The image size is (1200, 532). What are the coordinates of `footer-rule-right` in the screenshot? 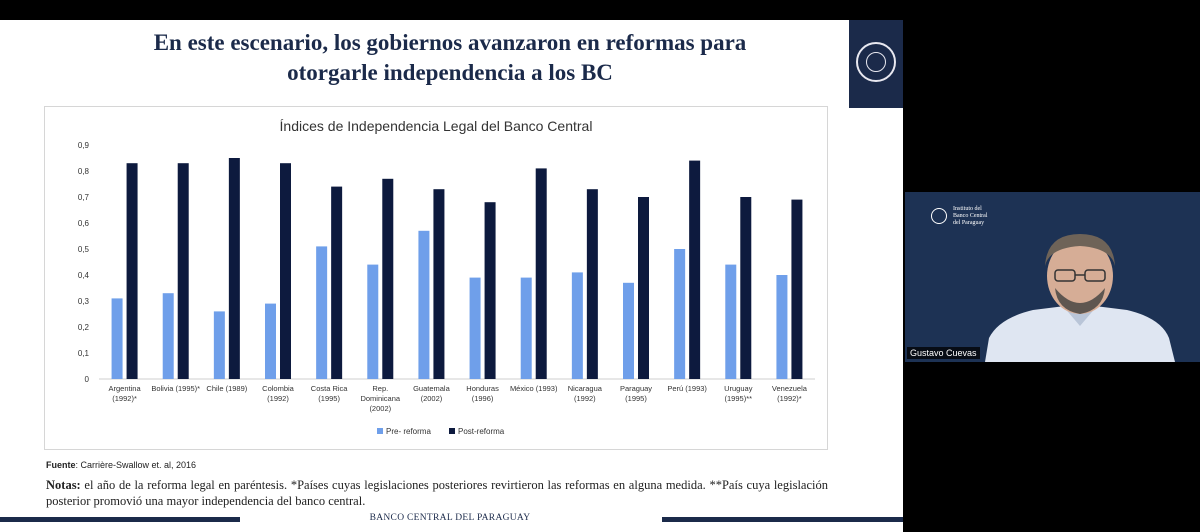 It's located at (782, 519).